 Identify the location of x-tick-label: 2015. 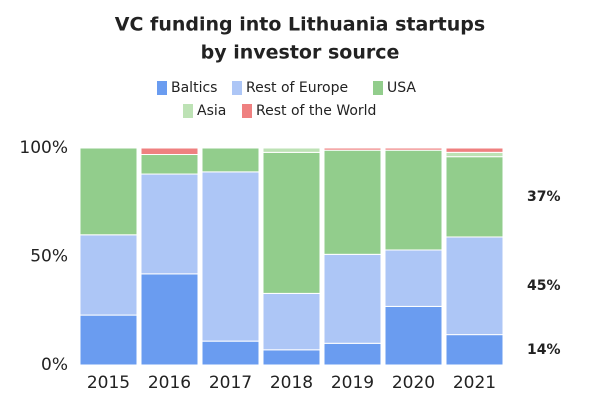
(108, 383).